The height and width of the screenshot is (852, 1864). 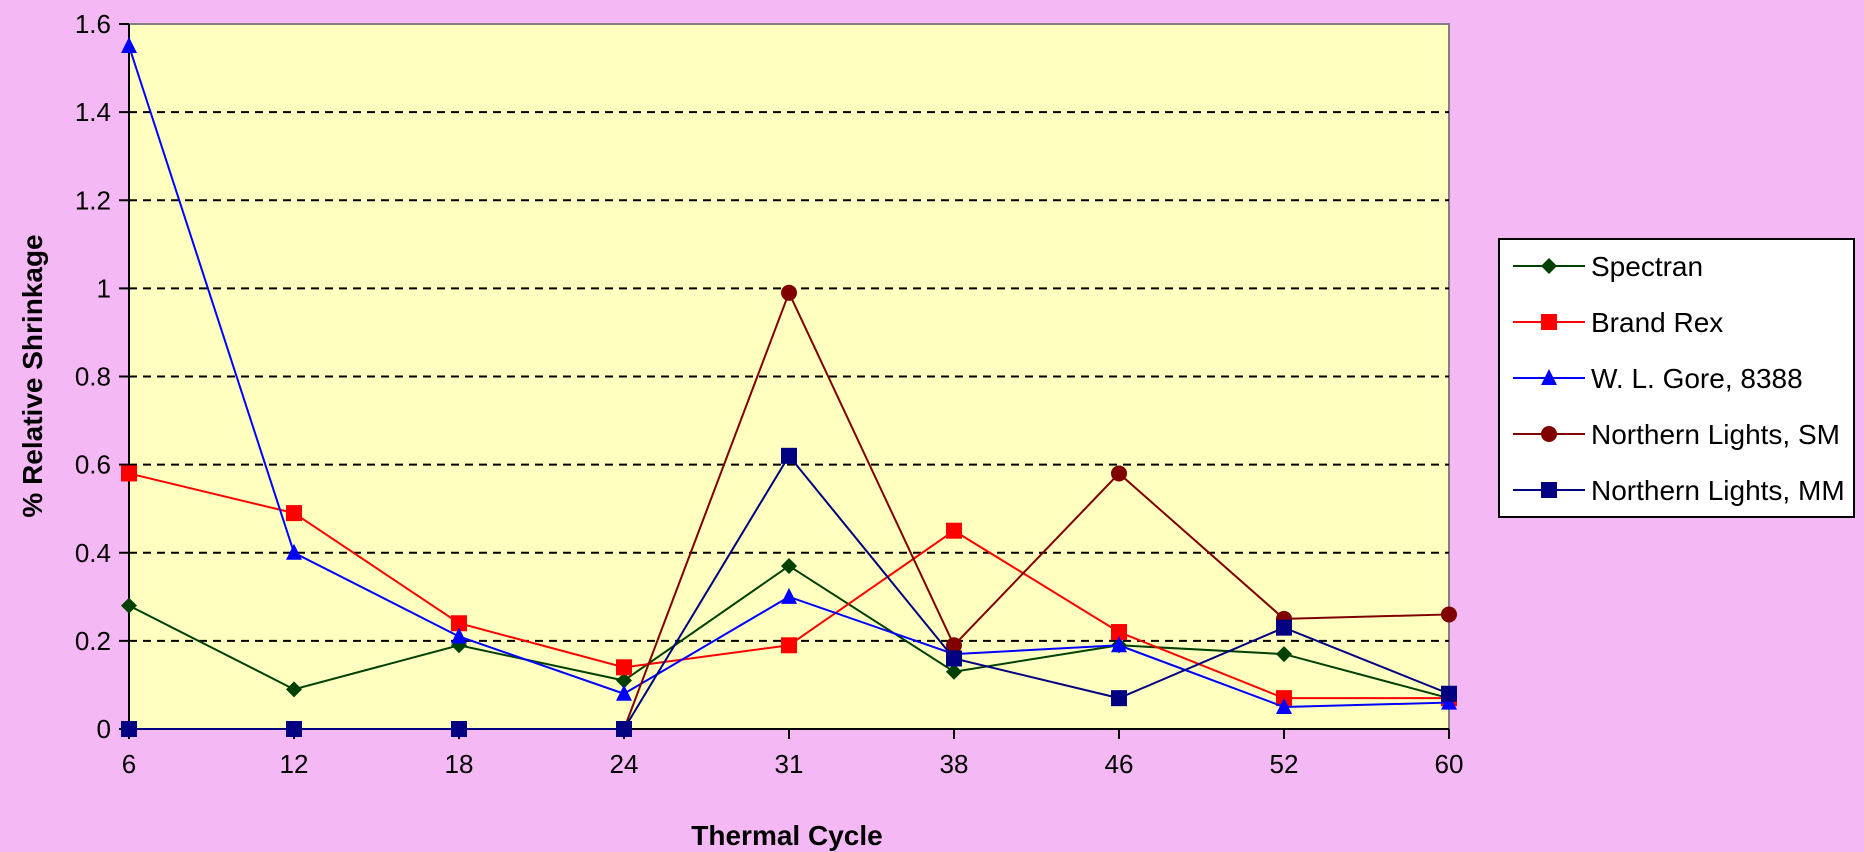 I want to click on x-tick-label: 12, so click(x=294, y=764).